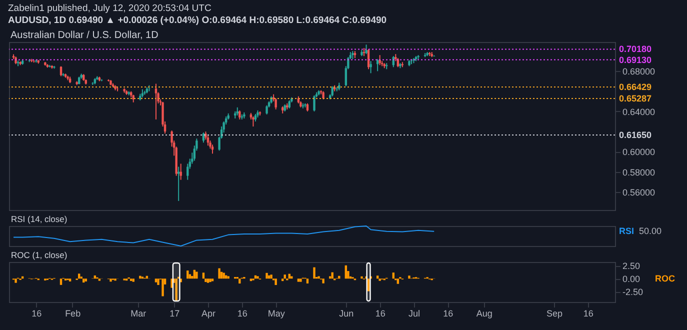 The height and width of the screenshot is (330, 687). Describe the element at coordinates (554, 313) in the screenshot. I see `x-tick-label: Sep` at that location.